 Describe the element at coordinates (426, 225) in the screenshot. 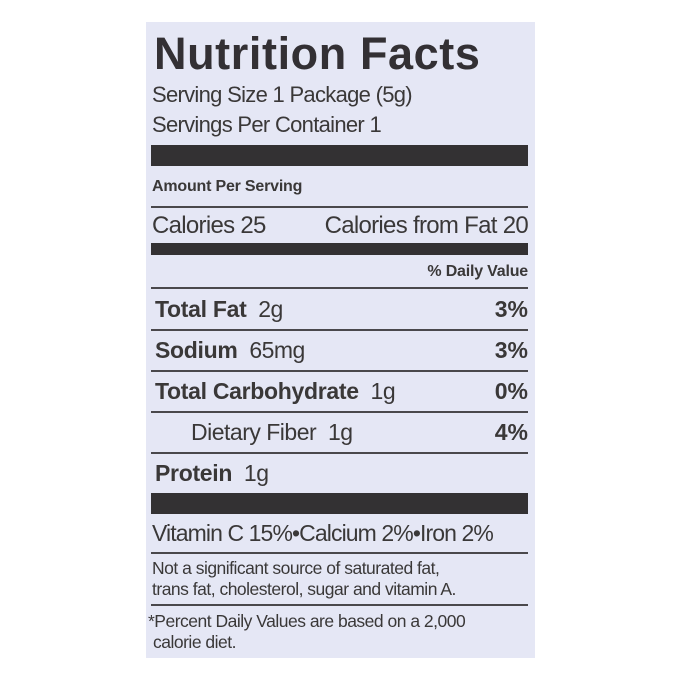

I see `calories-from-fat: Calories from Fat 20` at that location.